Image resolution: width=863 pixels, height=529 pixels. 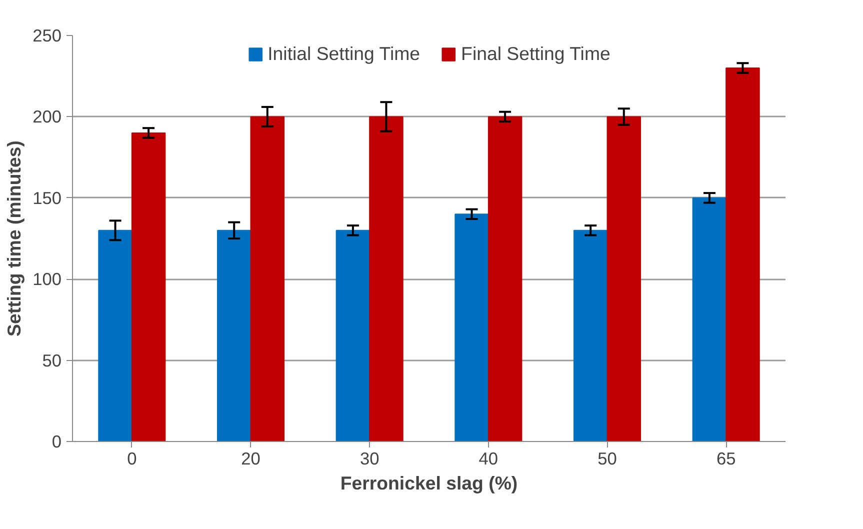 I want to click on y-tick-label: 100, so click(x=47, y=279).